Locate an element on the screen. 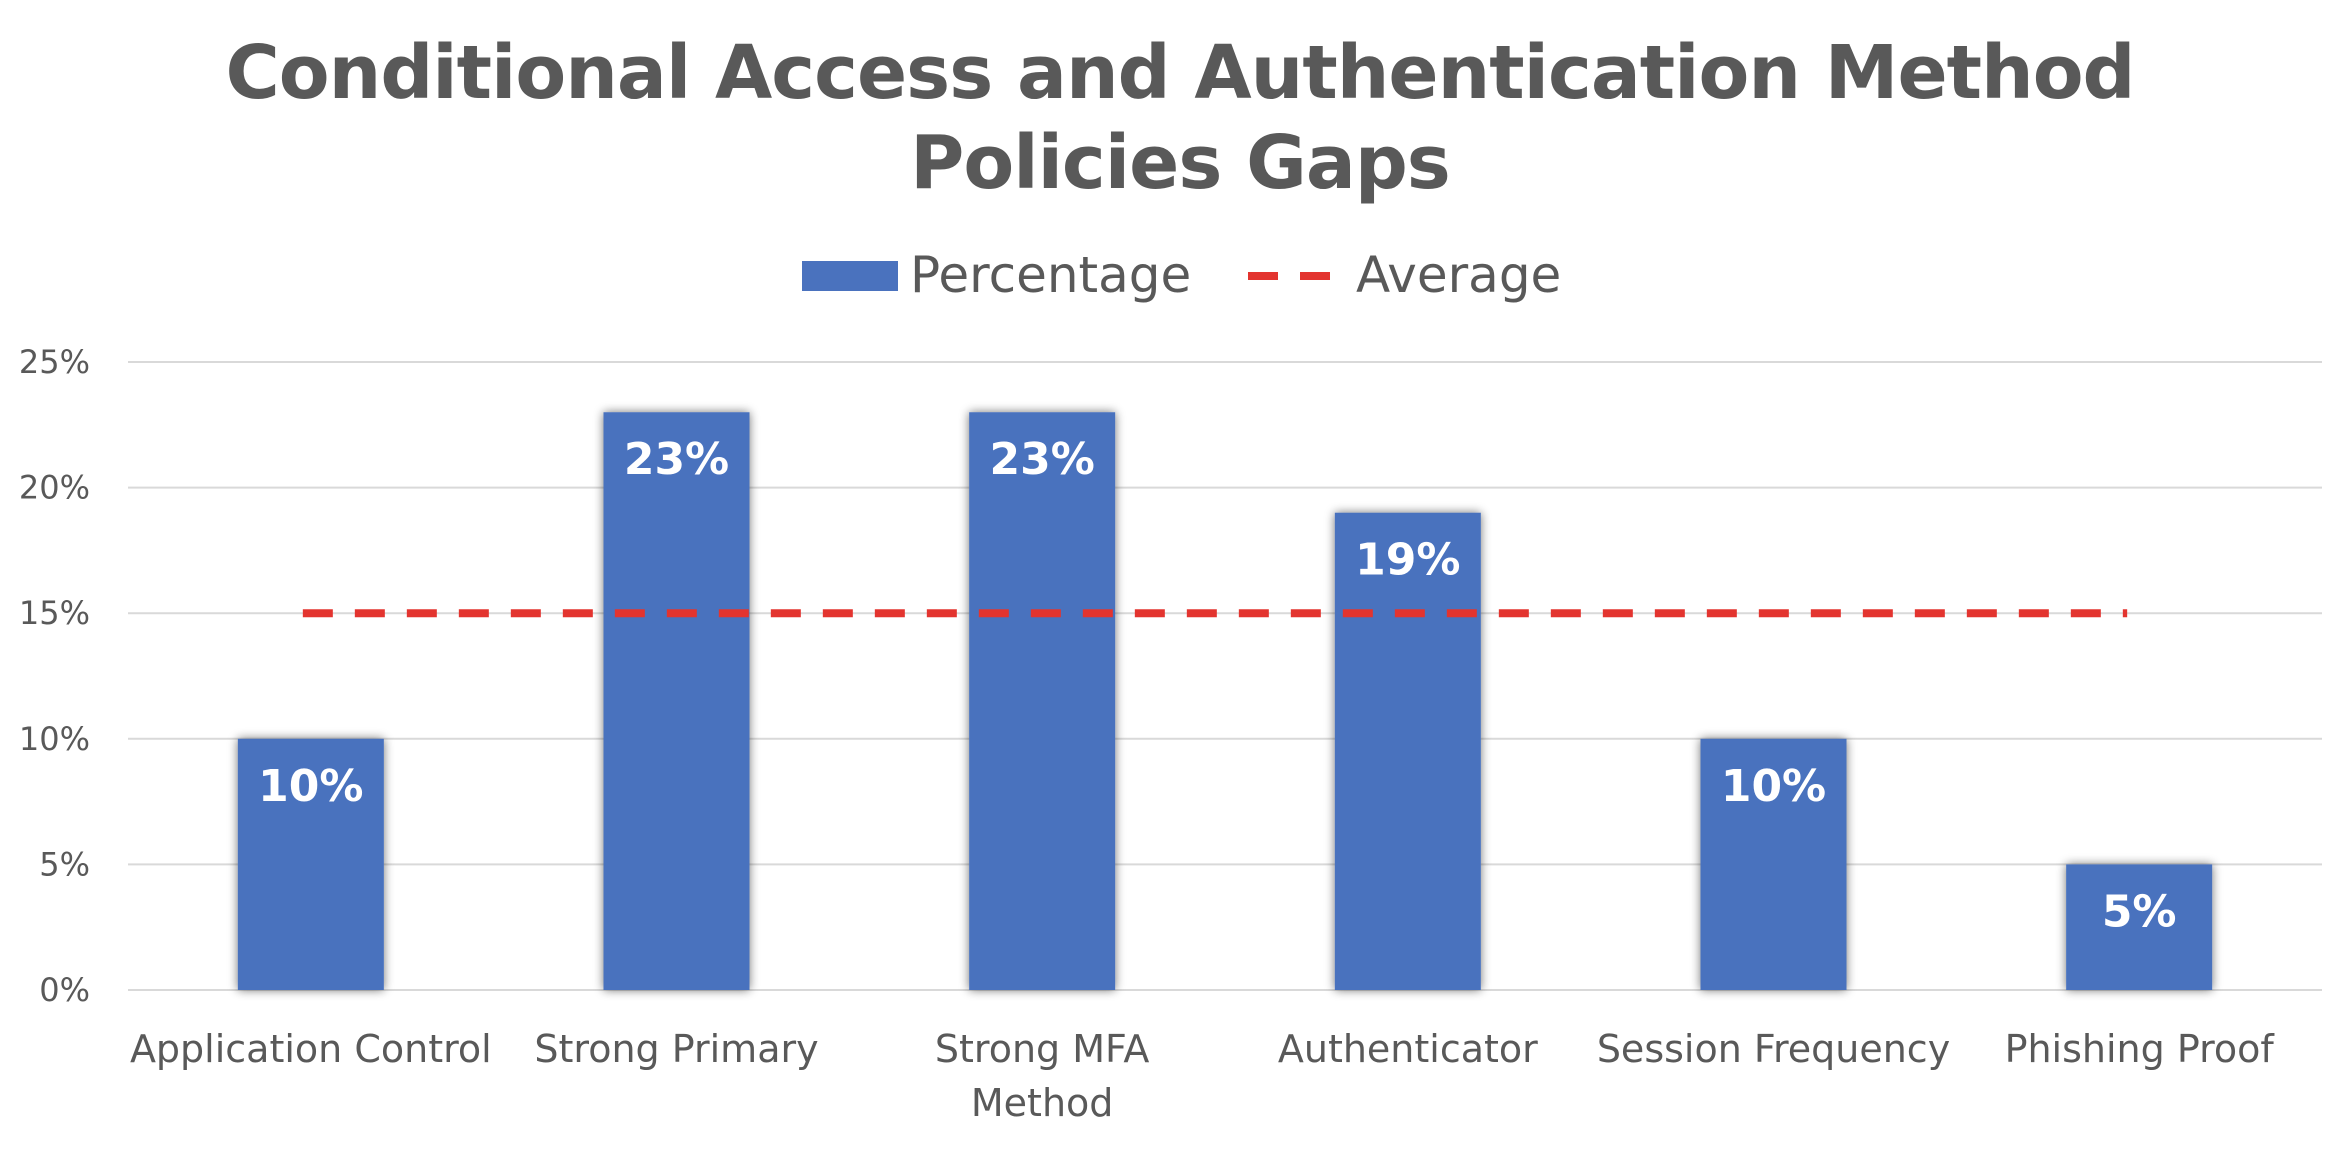 The image size is (2348, 1151). x-category-label: Phishing Proof is located at coordinates (2140, 1049).